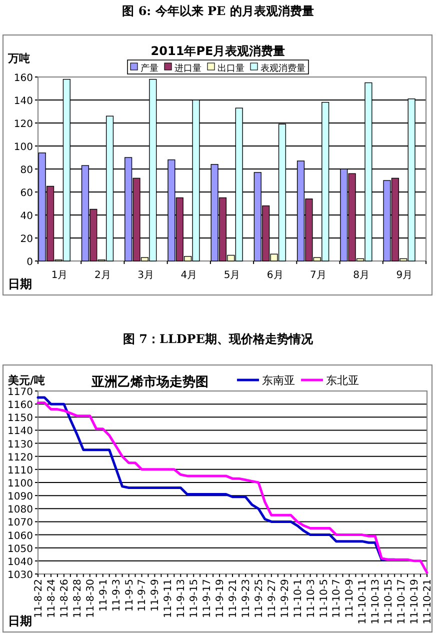 The width and height of the screenshot is (437, 633). I want to click on x-tick-label: 11-9-17, so click(208, 598).